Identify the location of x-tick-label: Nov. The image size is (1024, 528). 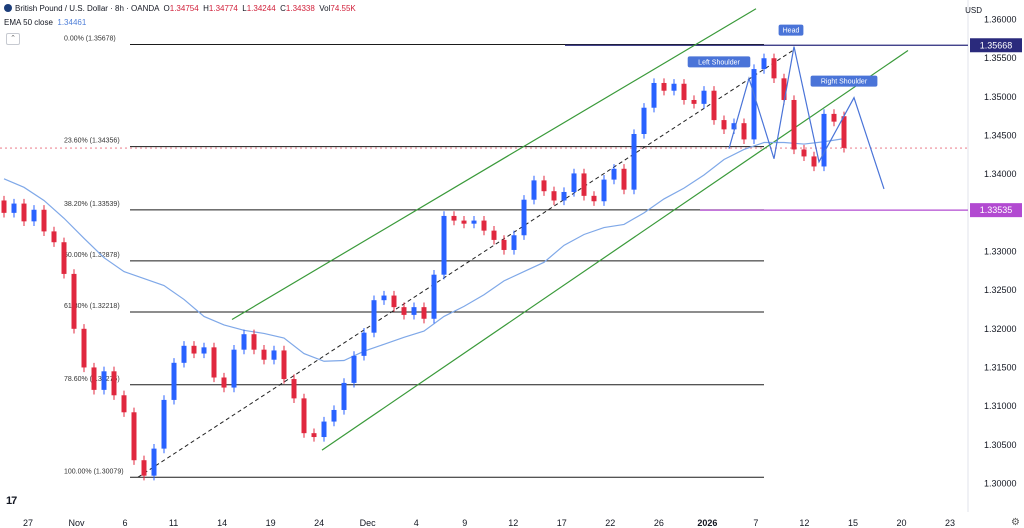
(77, 523).